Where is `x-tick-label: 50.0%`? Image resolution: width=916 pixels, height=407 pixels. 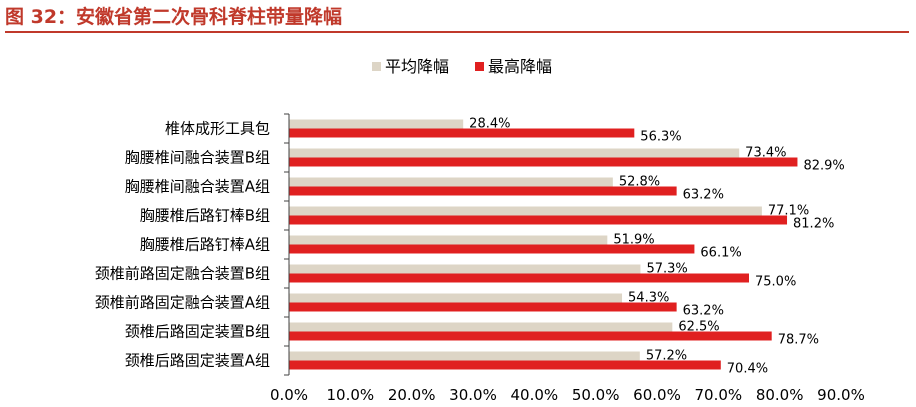 x-tick-label: 50.0% is located at coordinates (596, 395).